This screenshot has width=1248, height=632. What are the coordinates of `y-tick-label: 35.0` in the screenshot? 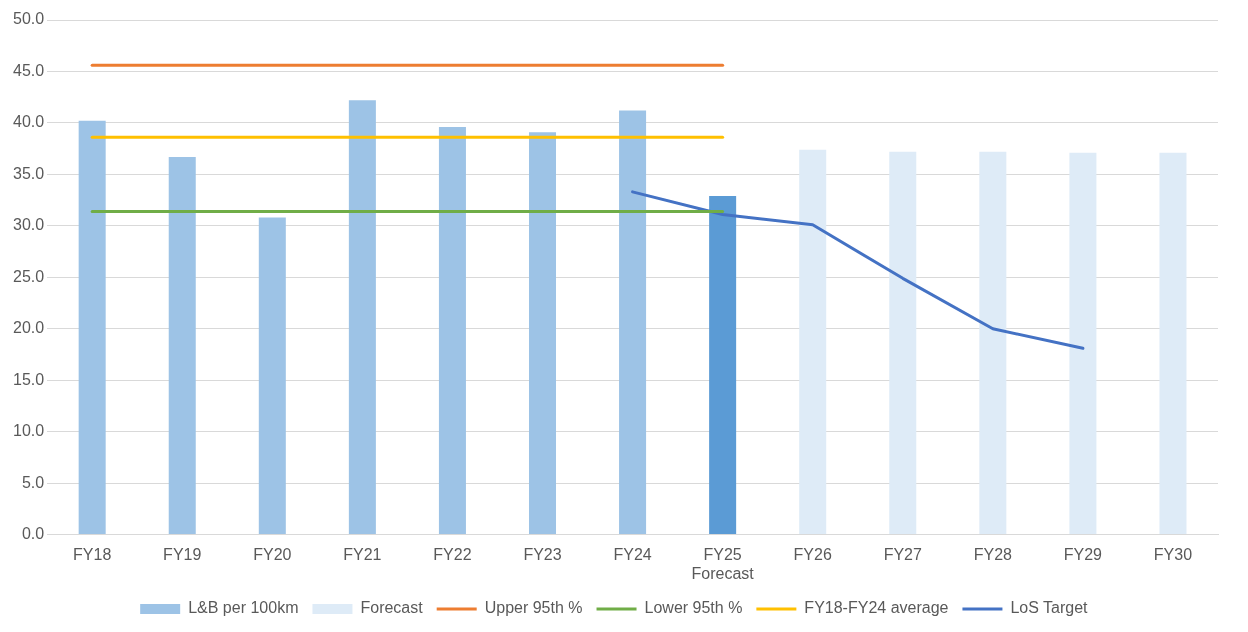 It's located at (29, 173).